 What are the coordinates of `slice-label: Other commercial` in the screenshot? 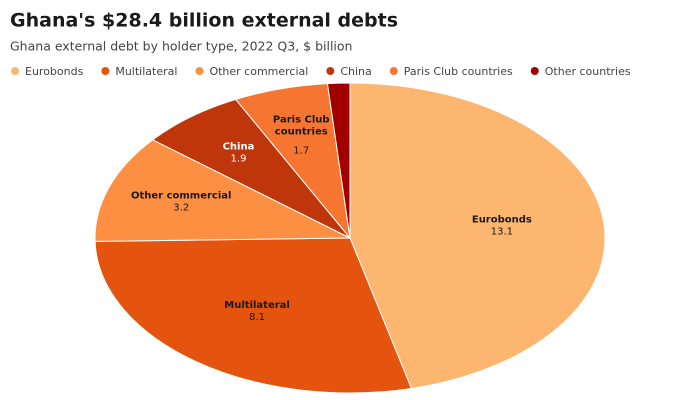 It's located at (181, 196).